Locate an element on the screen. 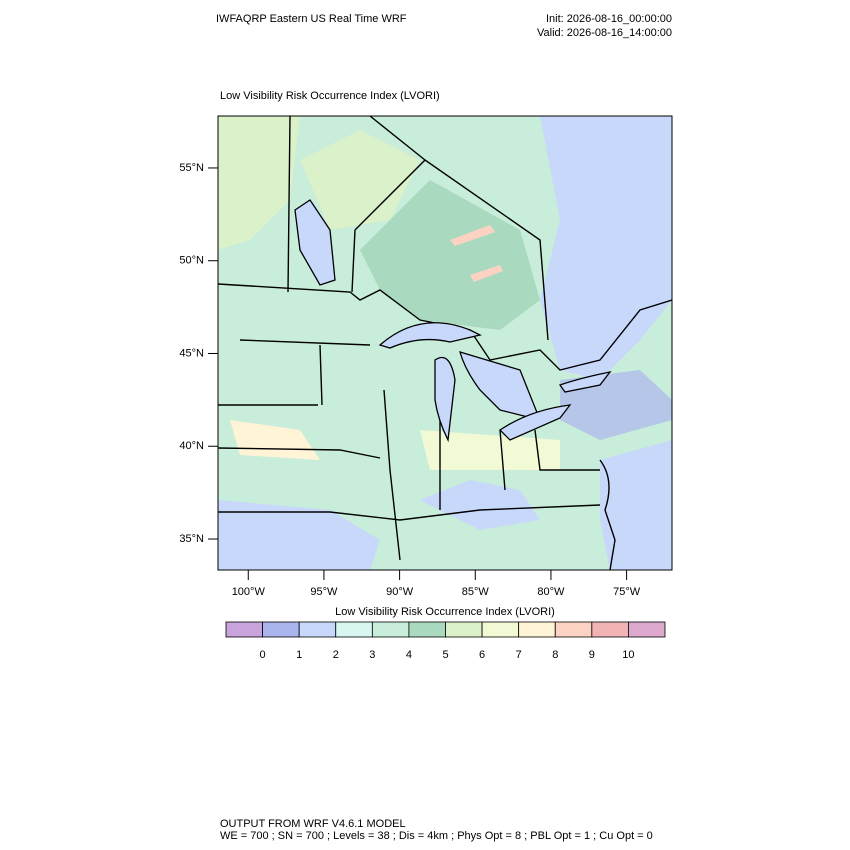  lon-label: 95°W is located at coordinates (324, 592).